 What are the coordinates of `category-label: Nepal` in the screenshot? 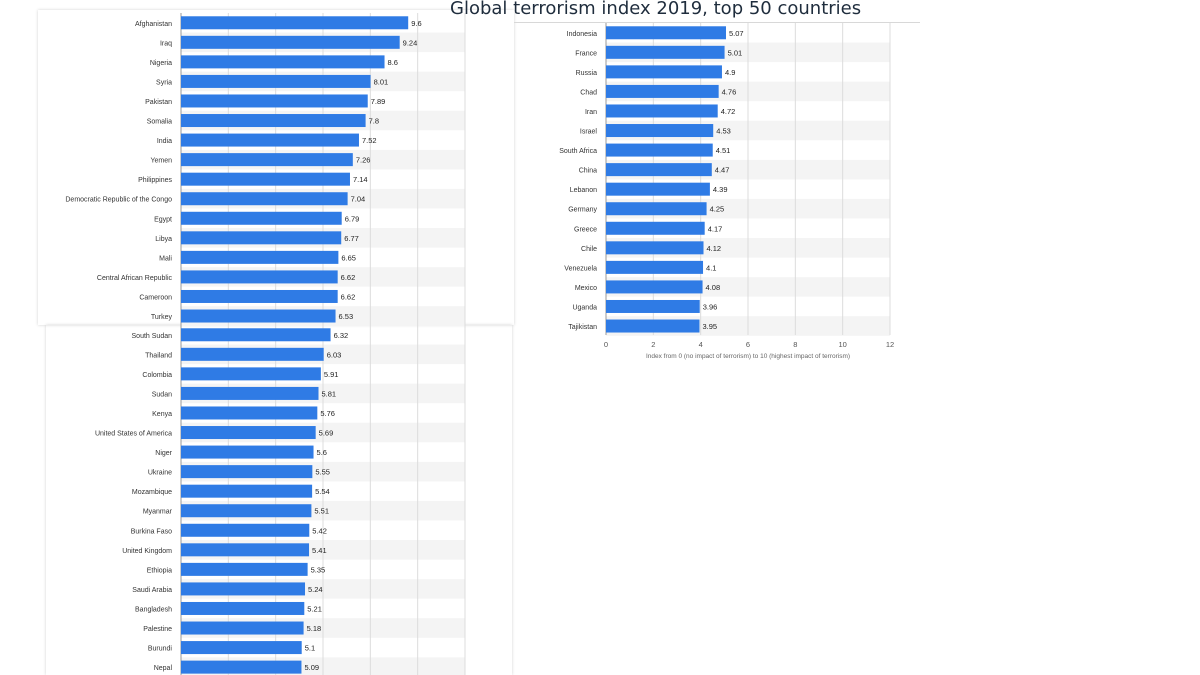 It's located at (163, 668).